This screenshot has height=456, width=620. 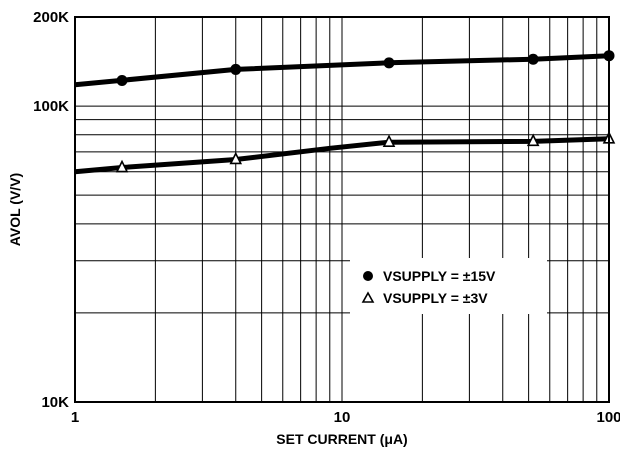 I want to click on y-axis-label: AVOL (V/V), so click(x=15, y=209).